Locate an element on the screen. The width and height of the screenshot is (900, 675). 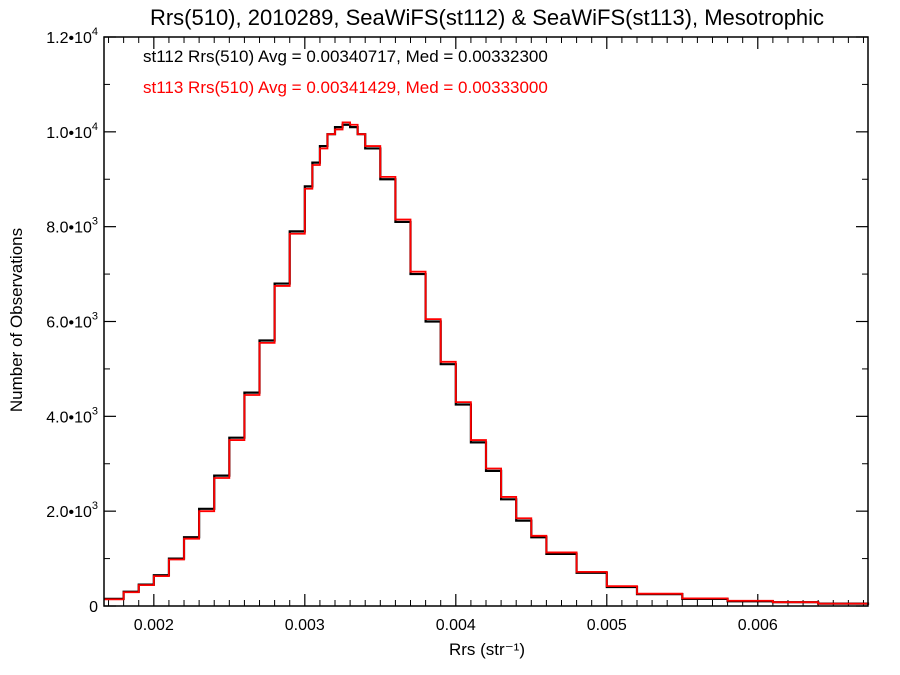
y-tick-label: 1.0•104 is located at coordinates (72, 131).